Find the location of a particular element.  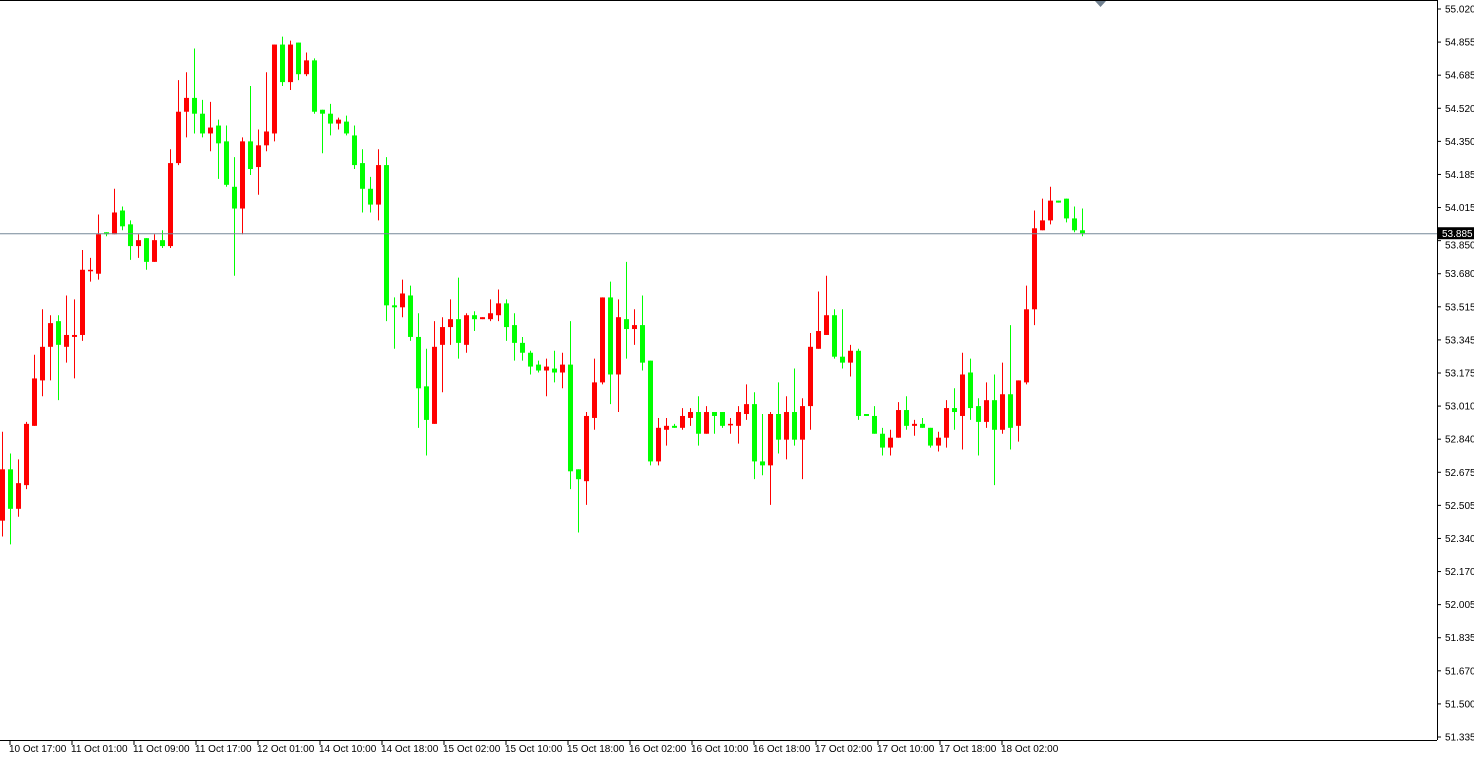

x-tick-label: 15 Oct 18:00 is located at coordinates (596, 749).